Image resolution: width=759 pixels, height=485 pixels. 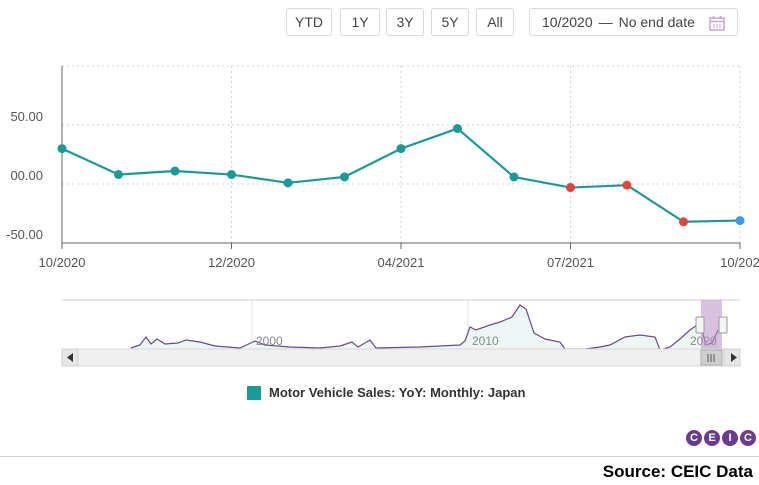 What do you see at coordinates (700, 325) in the screenshot?
I see `navigator-handle-left` at bounding box center [700, 325].